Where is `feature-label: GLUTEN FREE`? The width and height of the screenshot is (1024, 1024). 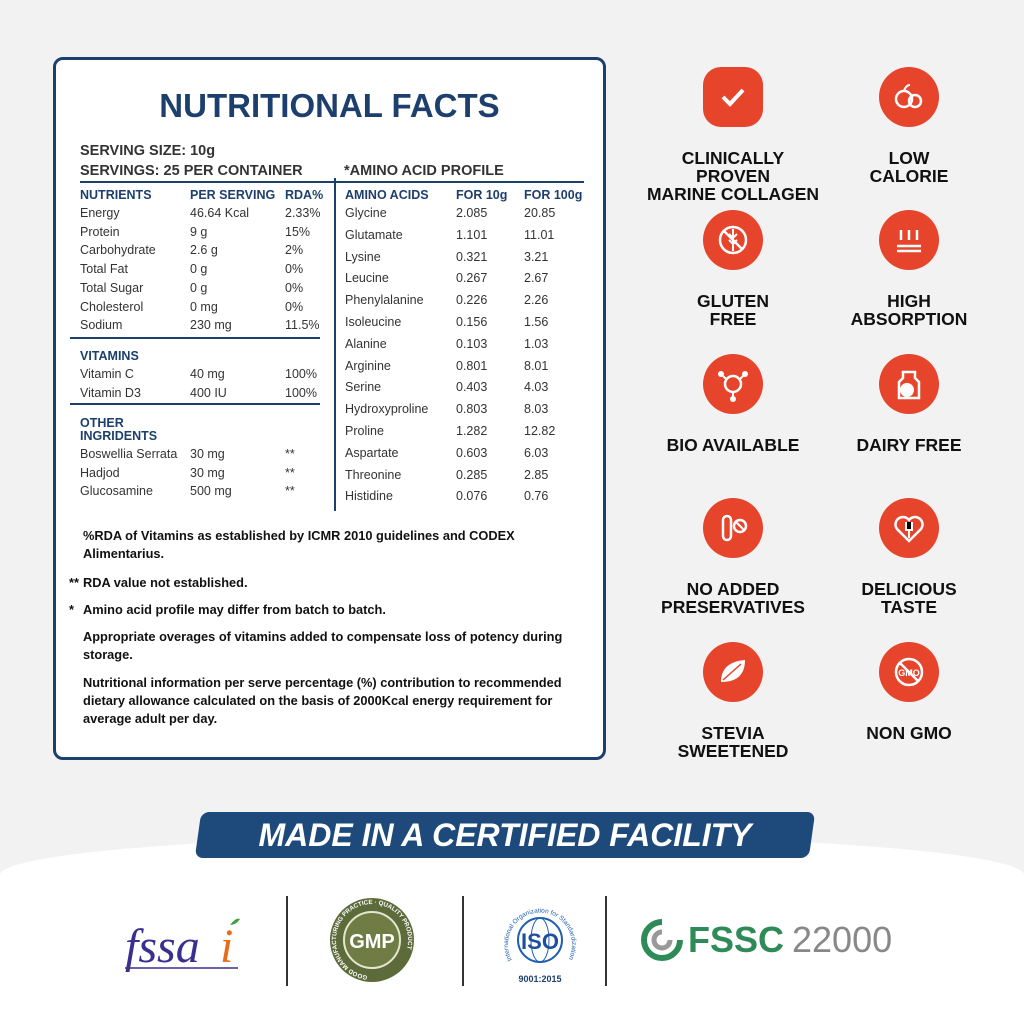
feature-label: GLUTEN FREE is located at coordinates (733, 310).